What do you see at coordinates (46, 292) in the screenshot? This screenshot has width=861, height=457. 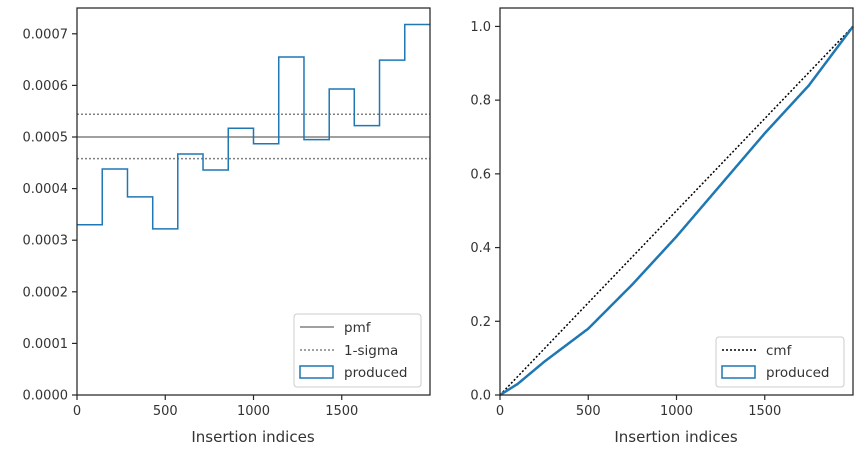 I see `y-tick-label: 0.0002` at bounding box center [46, 292].